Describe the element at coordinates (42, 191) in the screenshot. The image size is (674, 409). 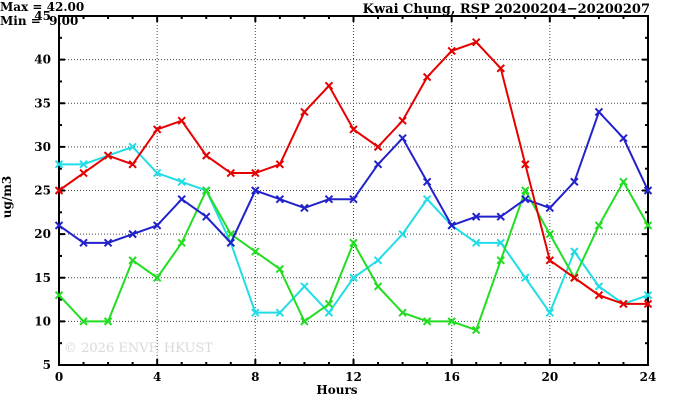
I see `svg-text: 25` at that location.